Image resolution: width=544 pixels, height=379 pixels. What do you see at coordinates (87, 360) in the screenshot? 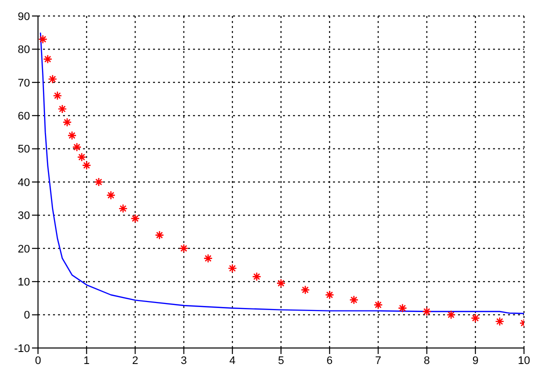
I see `x-tick-label: 1` at bounding box center [87, 360].